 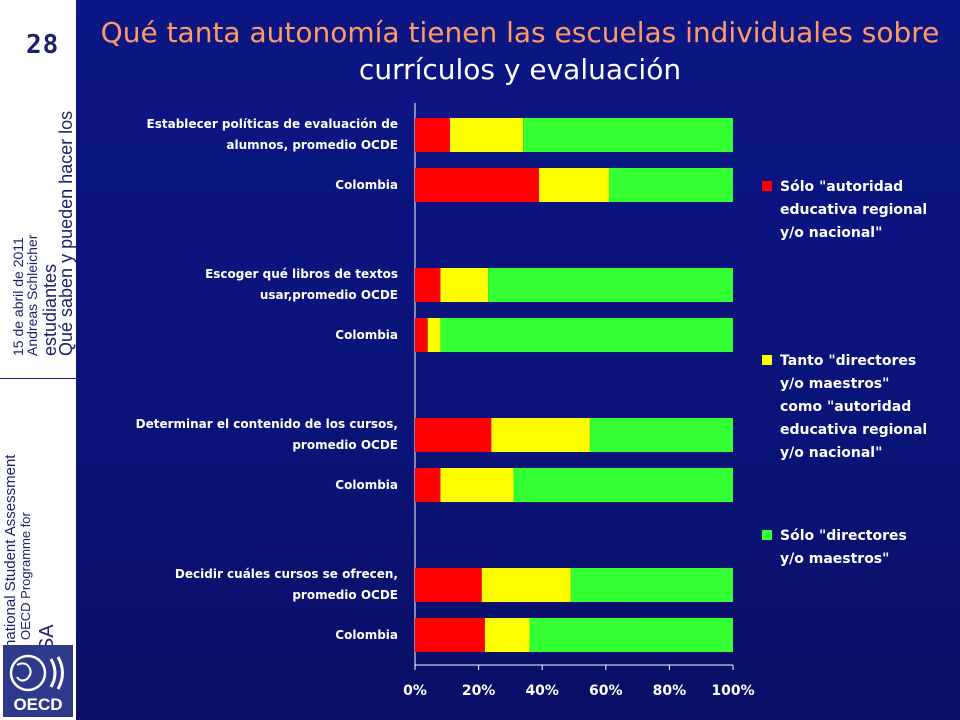 I want to click on x-tick-label-4: 80%, so click(x=670, y=691).